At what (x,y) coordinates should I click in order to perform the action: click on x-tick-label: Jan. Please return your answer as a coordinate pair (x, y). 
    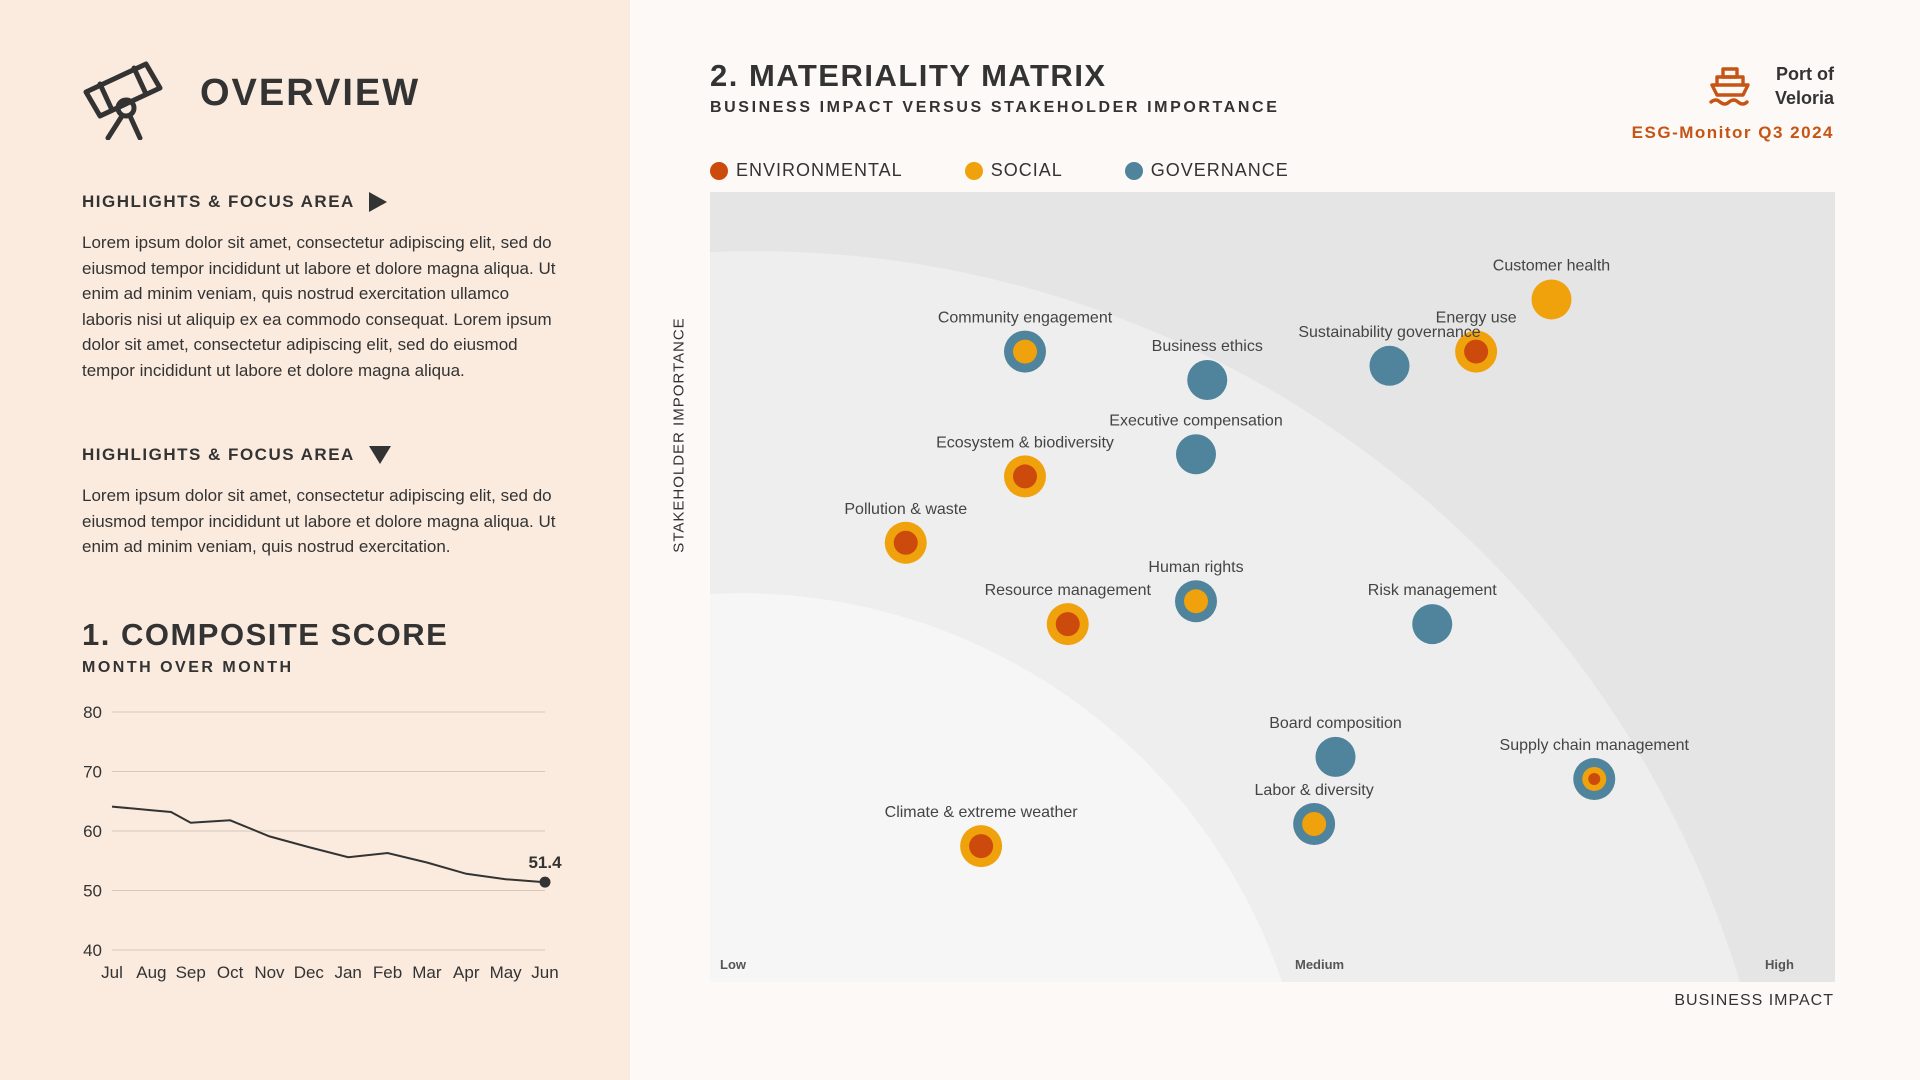
    Looking at the image, I should click on (347, 972).